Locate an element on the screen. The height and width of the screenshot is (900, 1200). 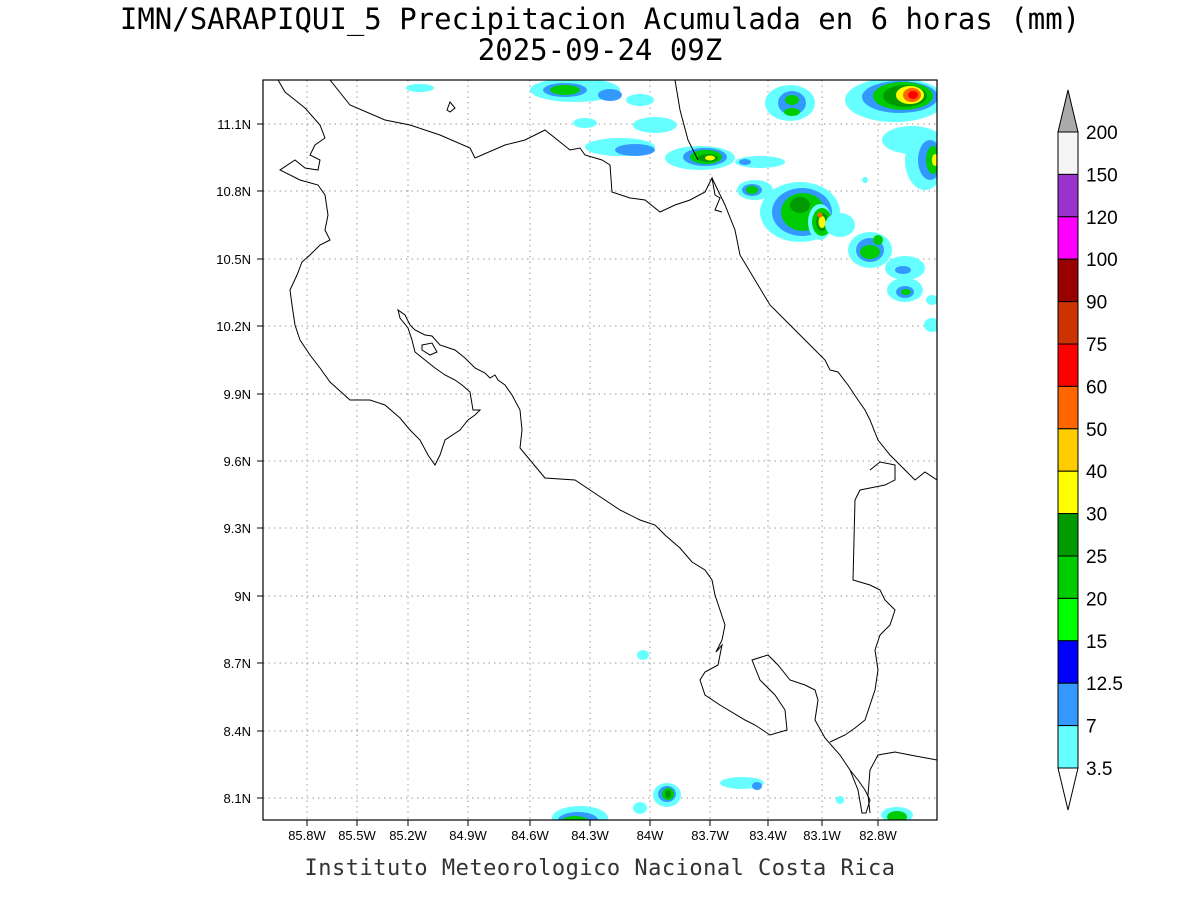
colorbar-label: 12.5 is located at coordinates (1104, 684).